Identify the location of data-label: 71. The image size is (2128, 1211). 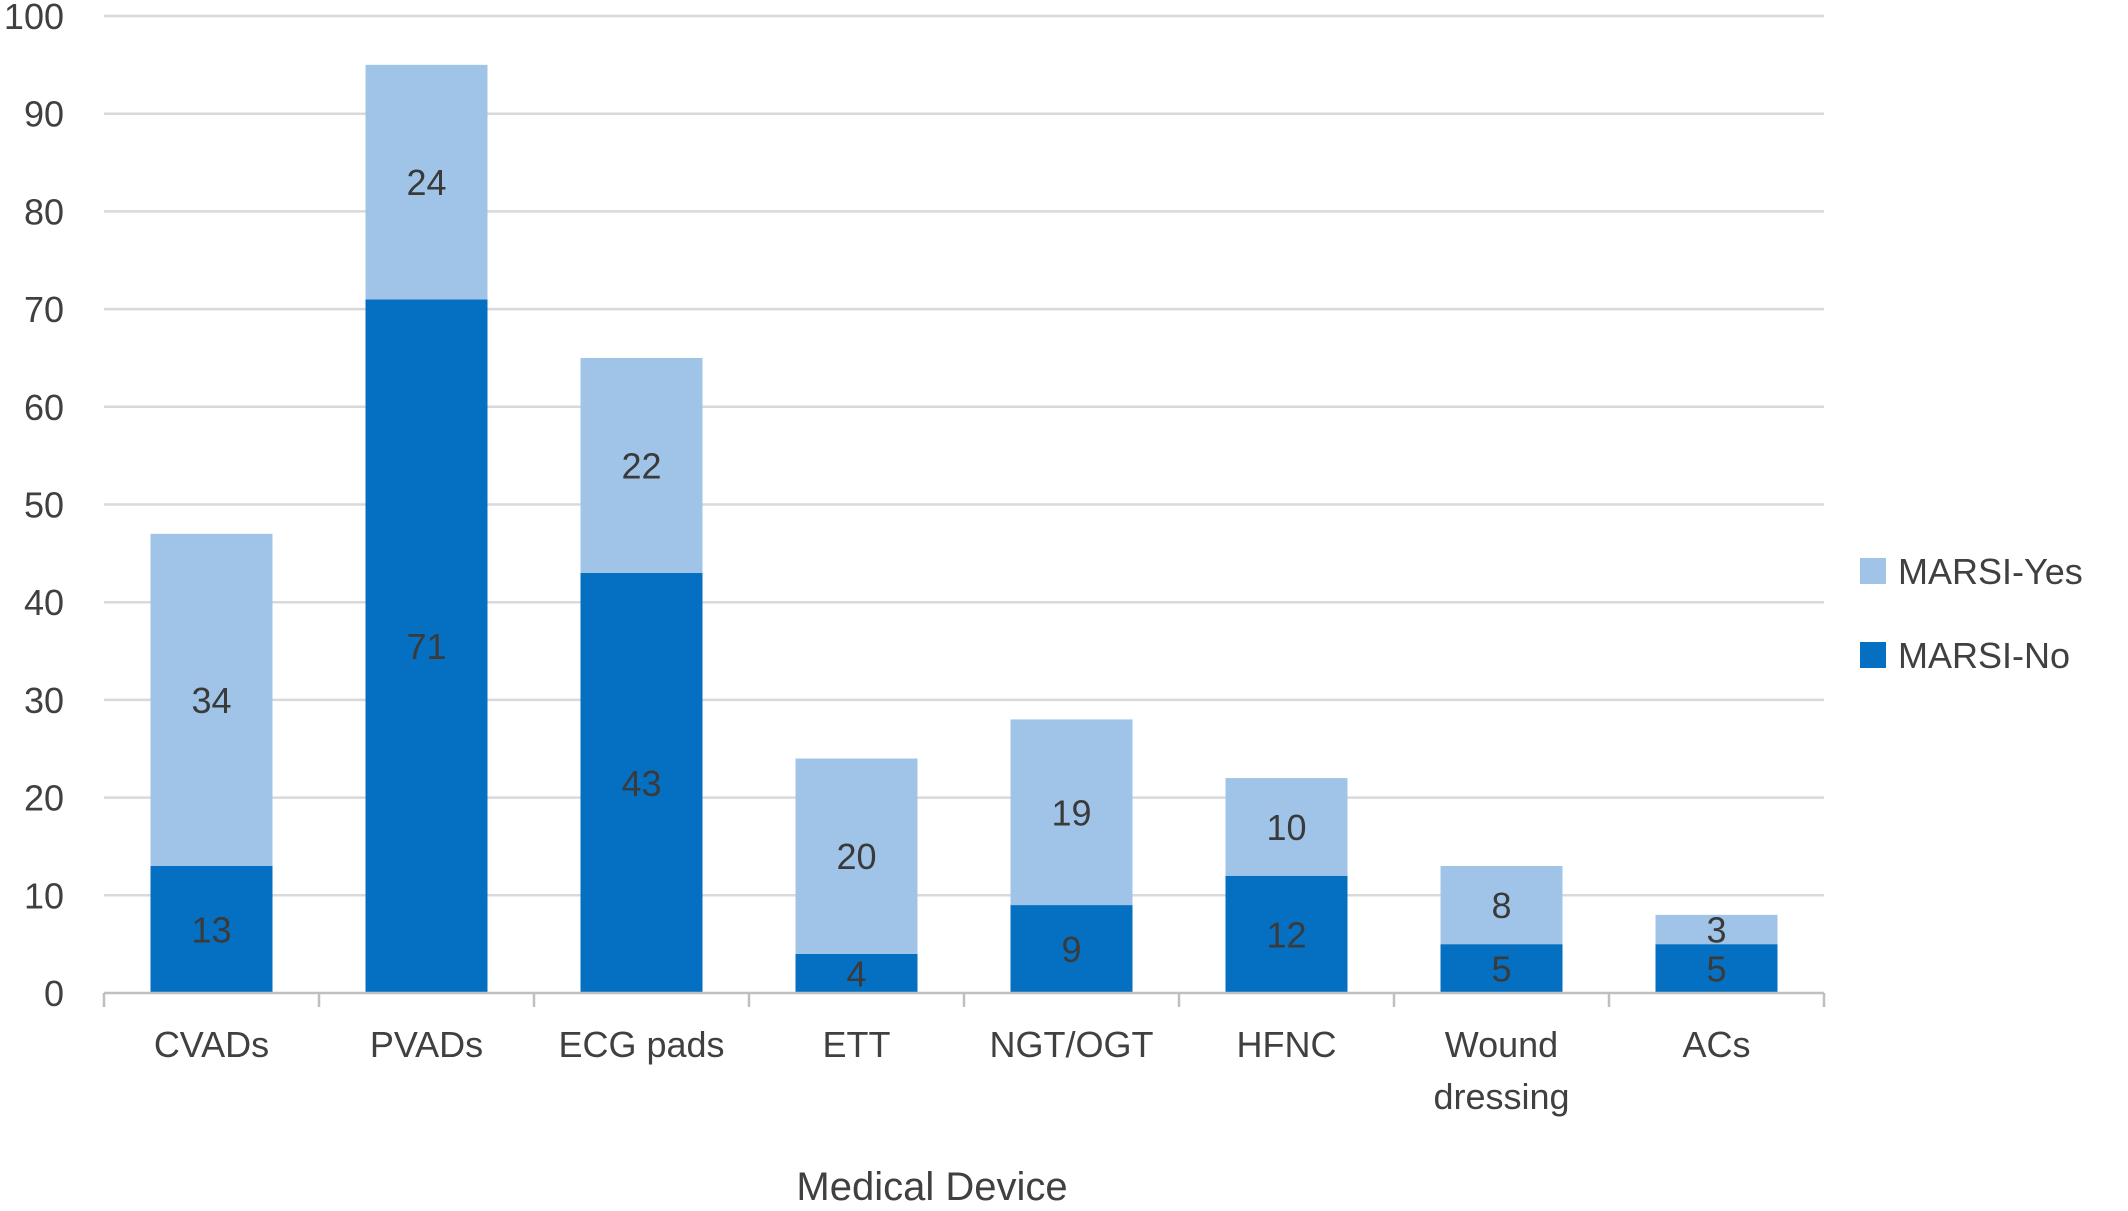
(426, 646).